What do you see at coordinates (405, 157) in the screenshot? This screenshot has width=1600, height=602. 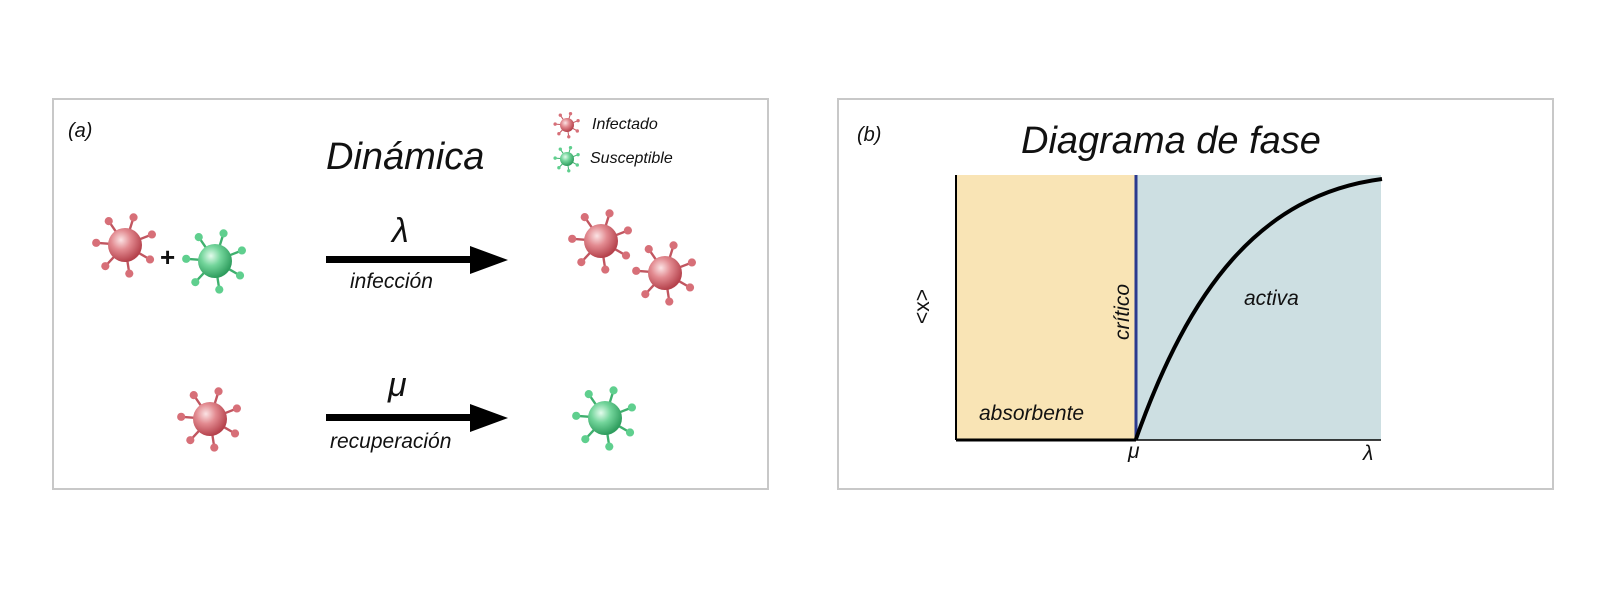 I see `dynamics-title: Dinámica` at bounding box center [405, 157].